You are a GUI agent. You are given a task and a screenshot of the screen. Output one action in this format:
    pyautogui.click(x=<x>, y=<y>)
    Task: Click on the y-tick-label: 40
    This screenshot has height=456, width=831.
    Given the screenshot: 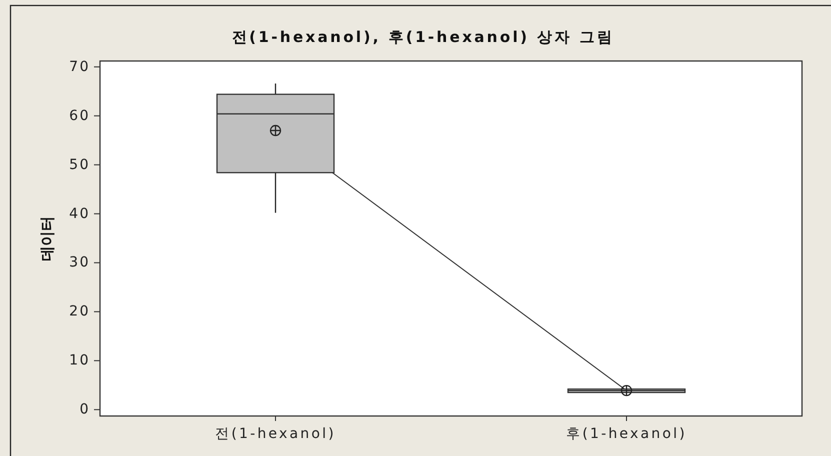 What is the action you would take?
    pyautogui.click(x=79, y=214)
    